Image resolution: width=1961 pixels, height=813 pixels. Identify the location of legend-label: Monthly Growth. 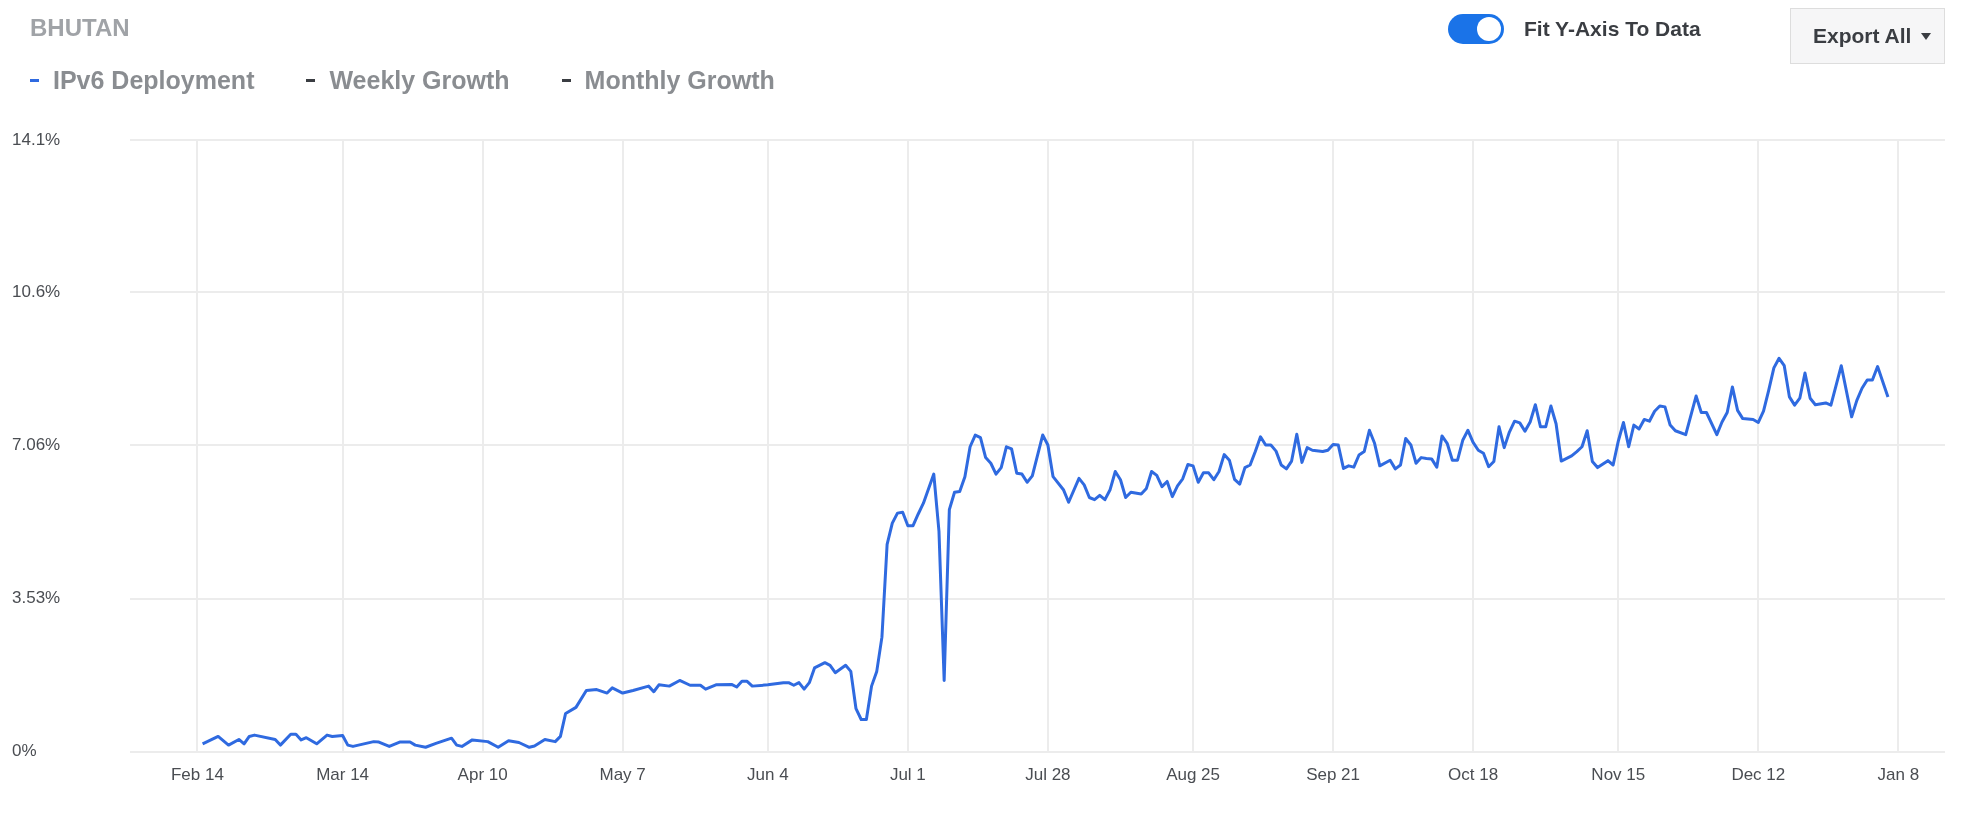
(679, 80).